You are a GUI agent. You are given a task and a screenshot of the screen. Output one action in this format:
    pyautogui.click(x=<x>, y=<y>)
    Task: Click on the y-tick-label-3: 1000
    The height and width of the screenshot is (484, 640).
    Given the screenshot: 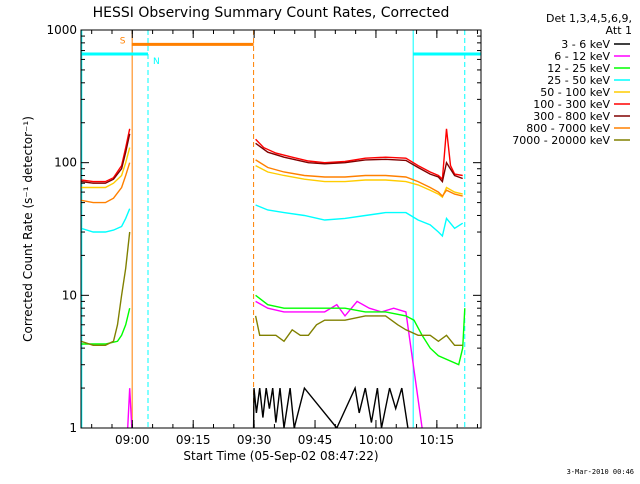 What is the action you would take?
    pyautogui.click(x=61, y=30)
    